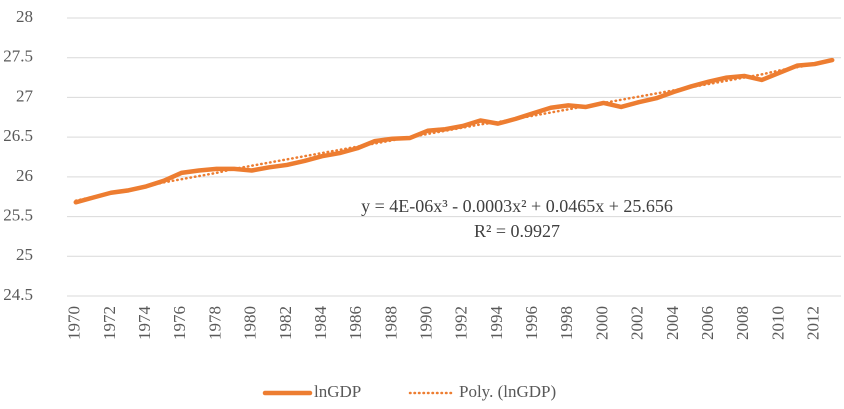 This screenshot has height=409, width=844. I want to click on x-tick-label: 2000, so click(601, 323).